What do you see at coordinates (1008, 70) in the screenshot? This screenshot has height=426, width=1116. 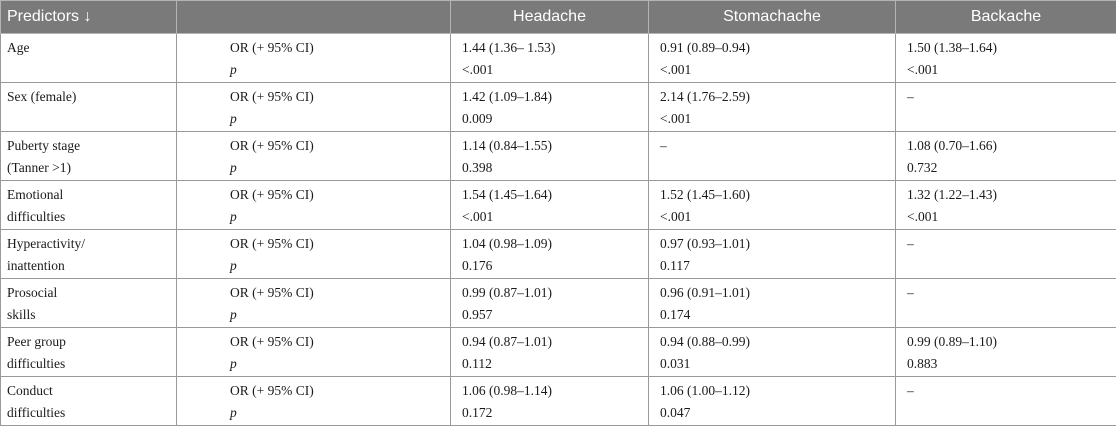 I see `backache-p-value: <.001` at bounding box center [1008, 70].